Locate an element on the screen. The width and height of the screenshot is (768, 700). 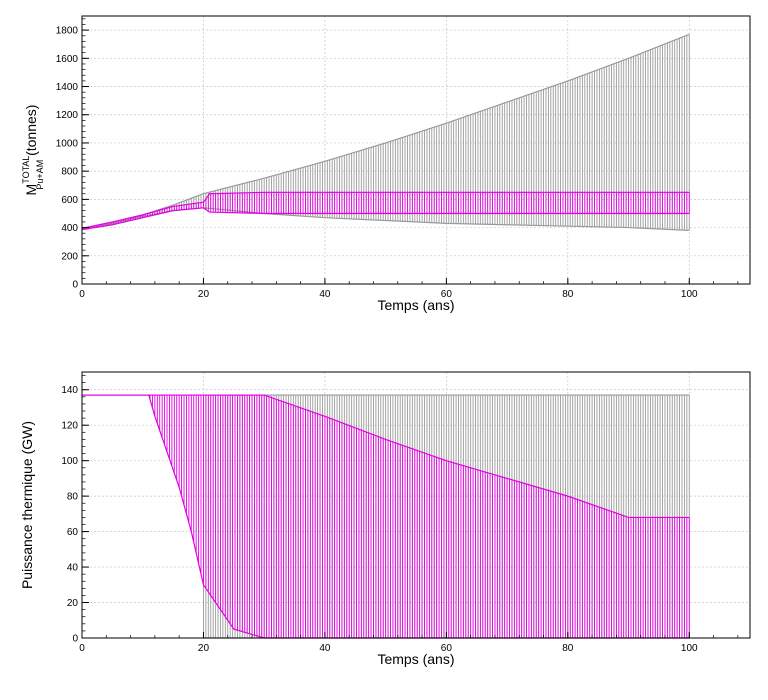
mass-band-series is located at coordinates (385, 211).